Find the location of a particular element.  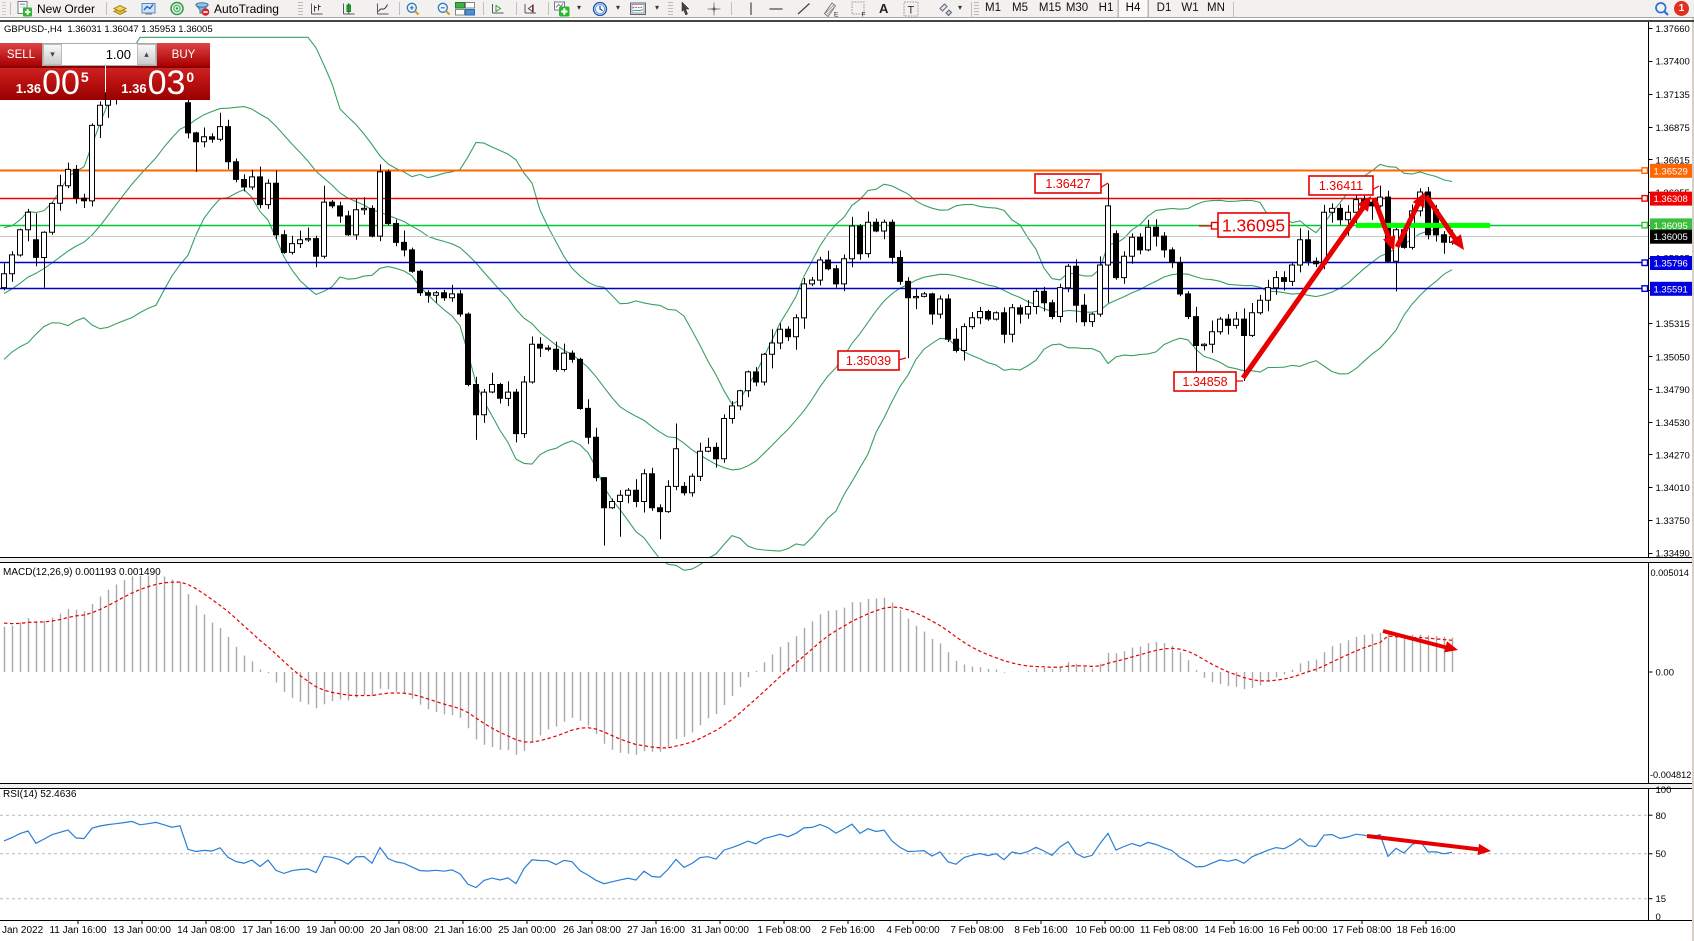

svg-text: 100 is located at coordinates (1664, 790).